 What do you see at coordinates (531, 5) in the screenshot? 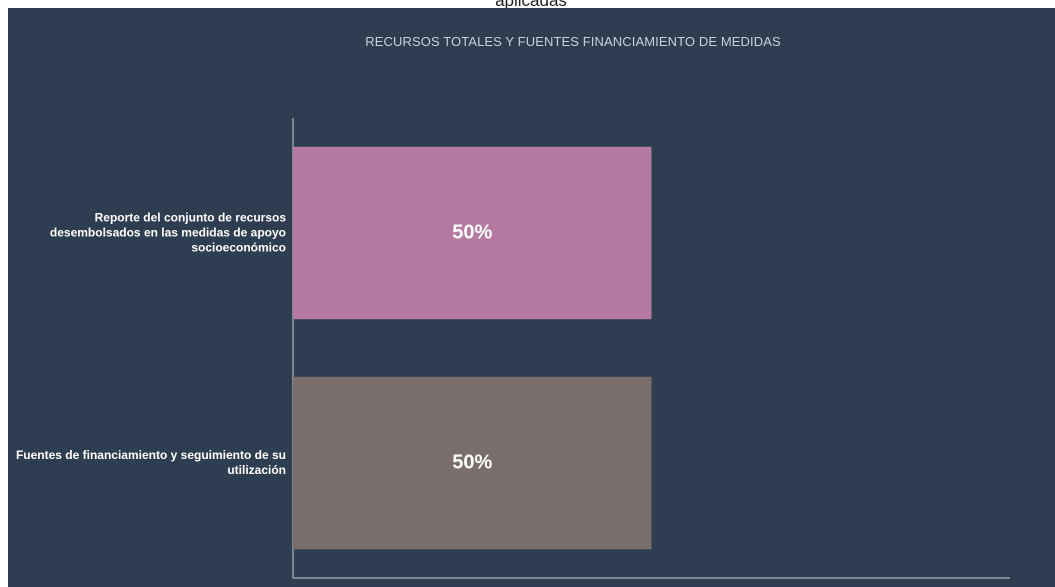
I see `caption: aplicadas` at bounding box center [531, 5].